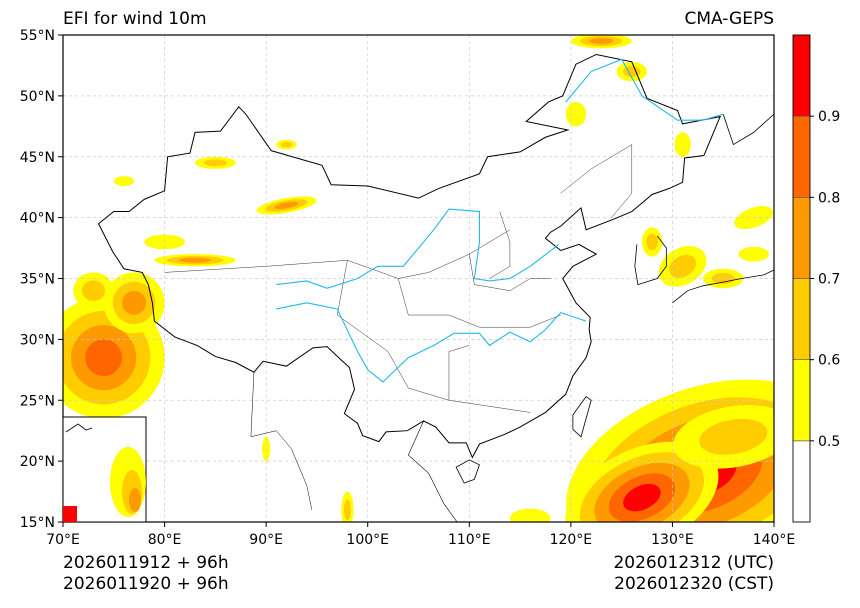 The image size is (860, 608). What do you see at coordinates (571, 540) in the screenshot?
I see `x-tick-label: 120°E` at bounding box center [571, 540].